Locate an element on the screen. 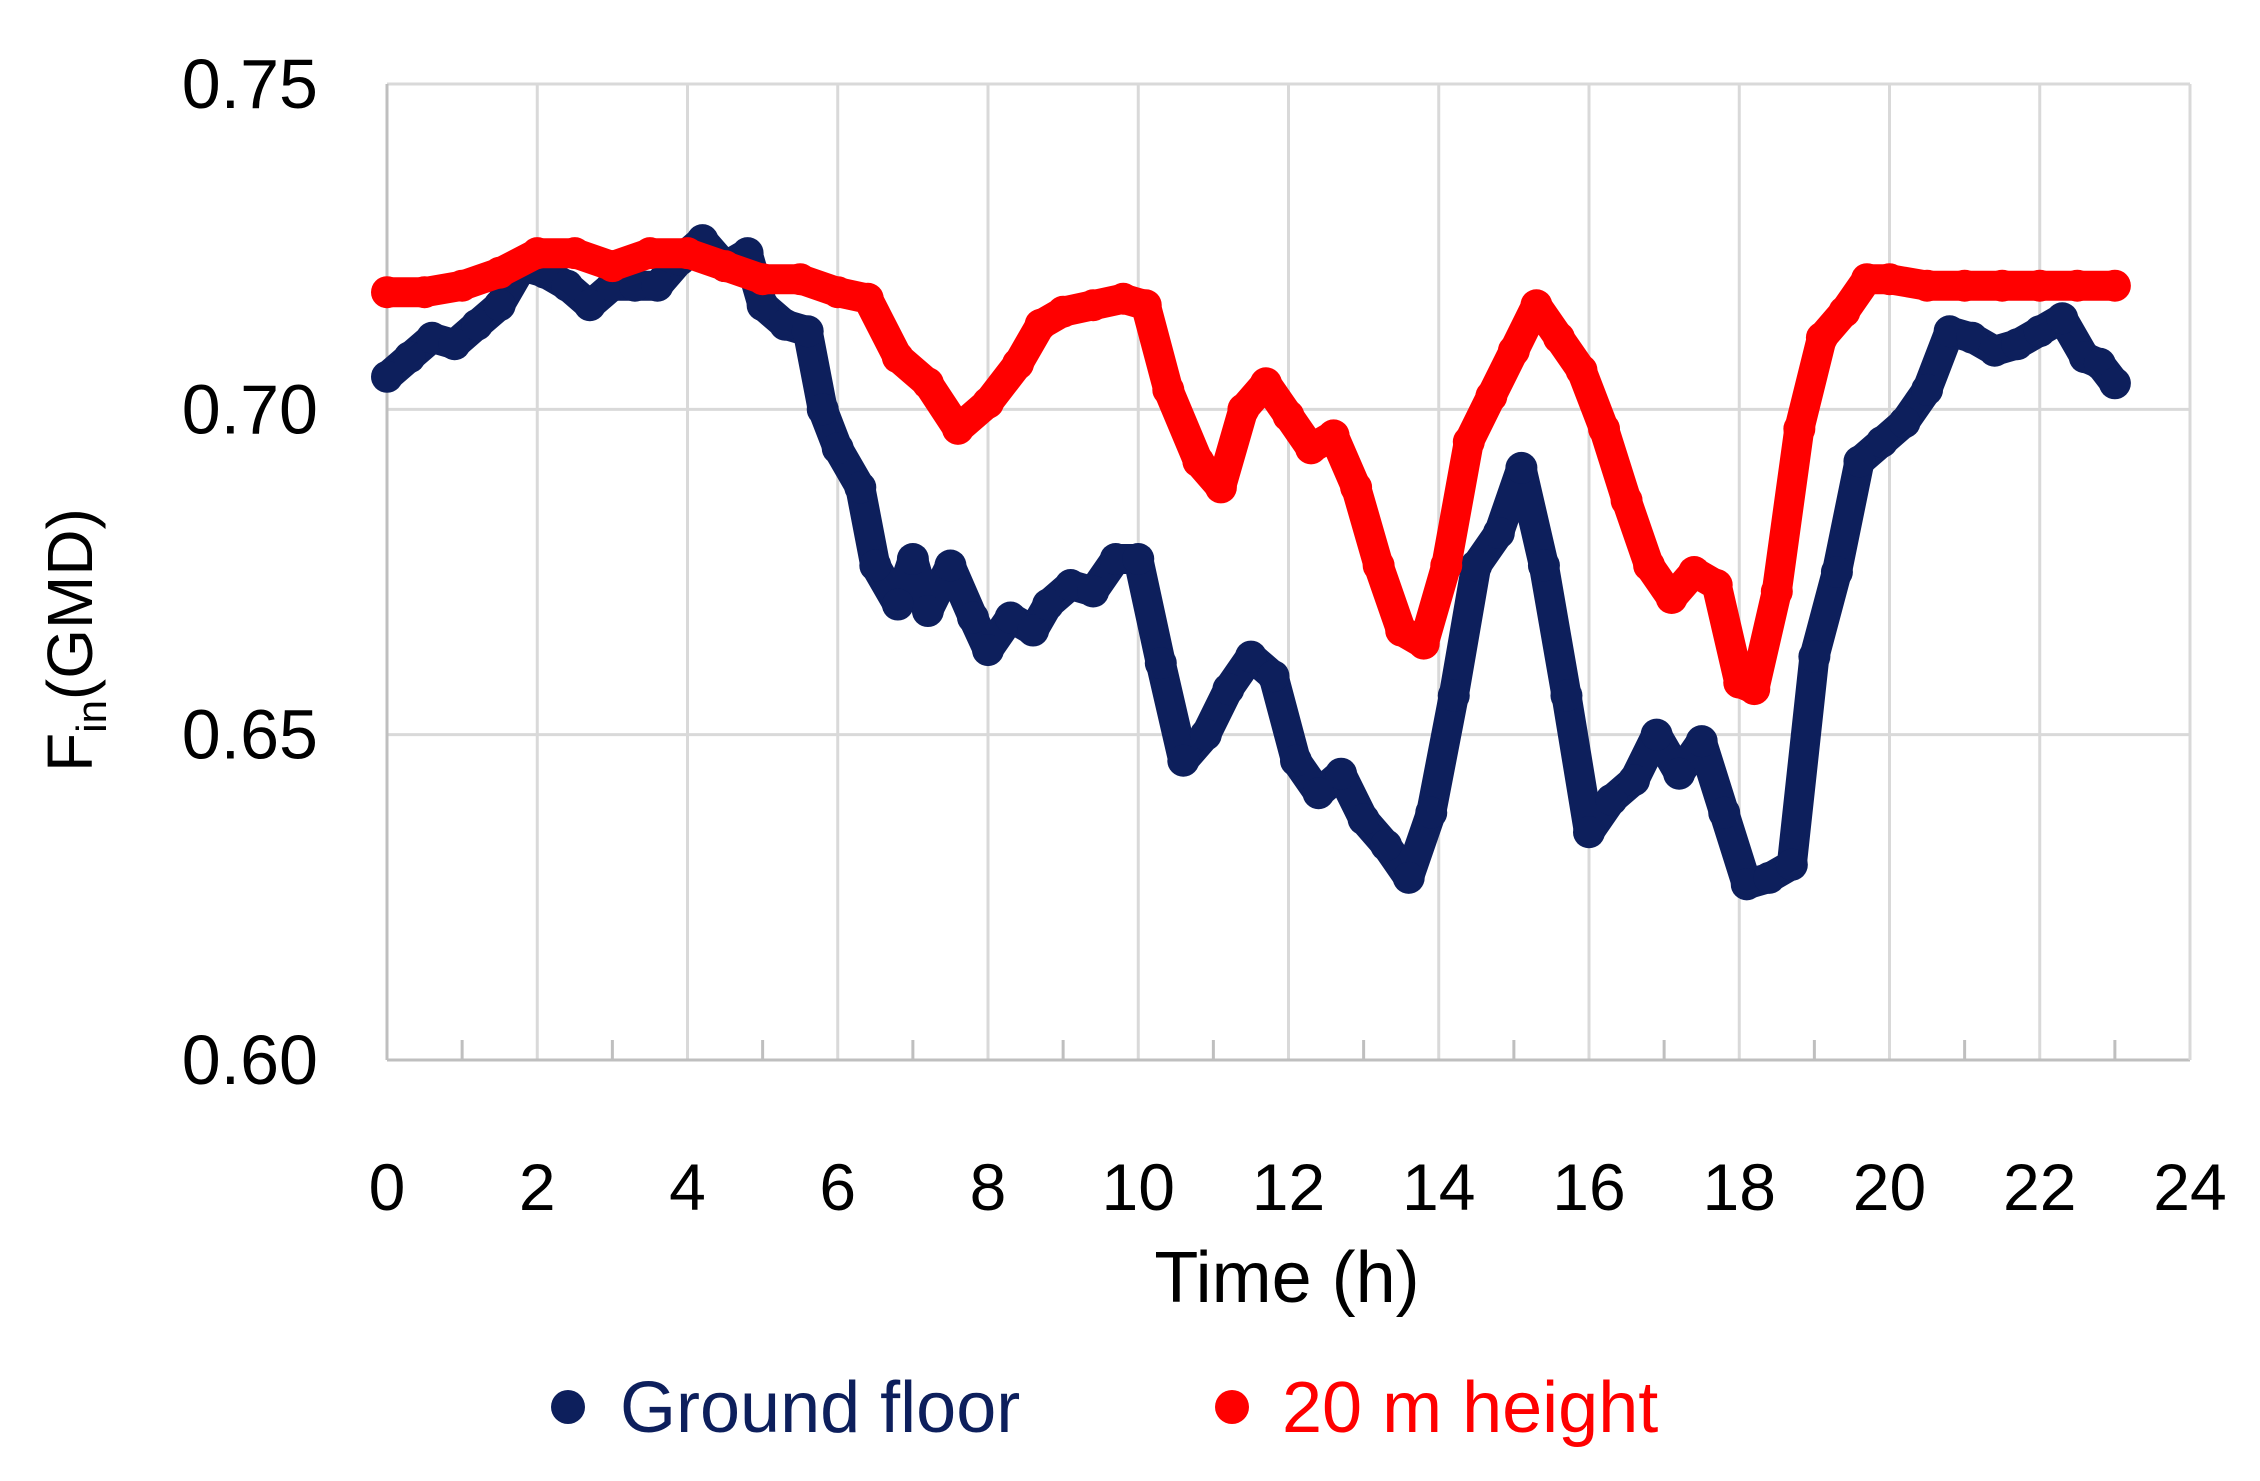 The image size is (2260, 1481). x-tick-label: 0 is located at coordinates (387, 1187).